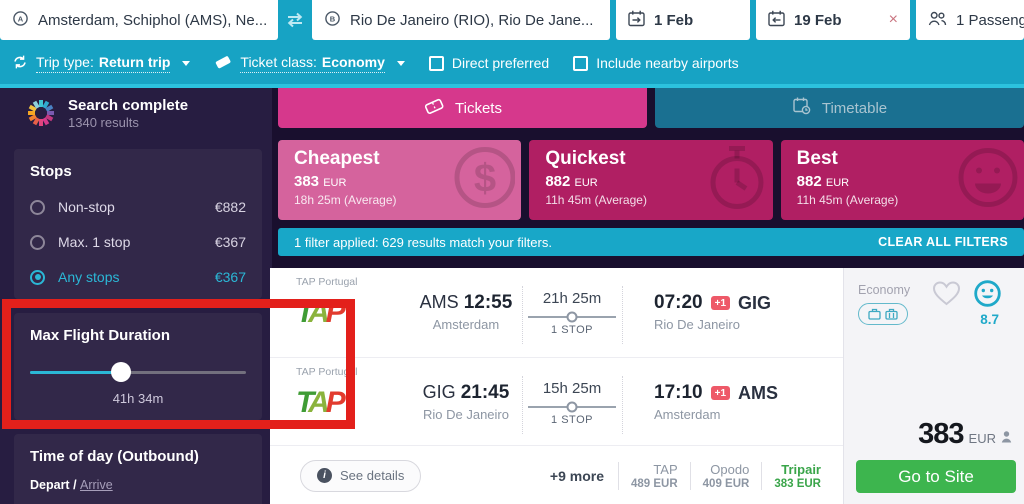  What do you see at coordinates (478, 108) in the screenshot?
I see `tab-tickets-label: Tickets` at bounding box center [478, 108].